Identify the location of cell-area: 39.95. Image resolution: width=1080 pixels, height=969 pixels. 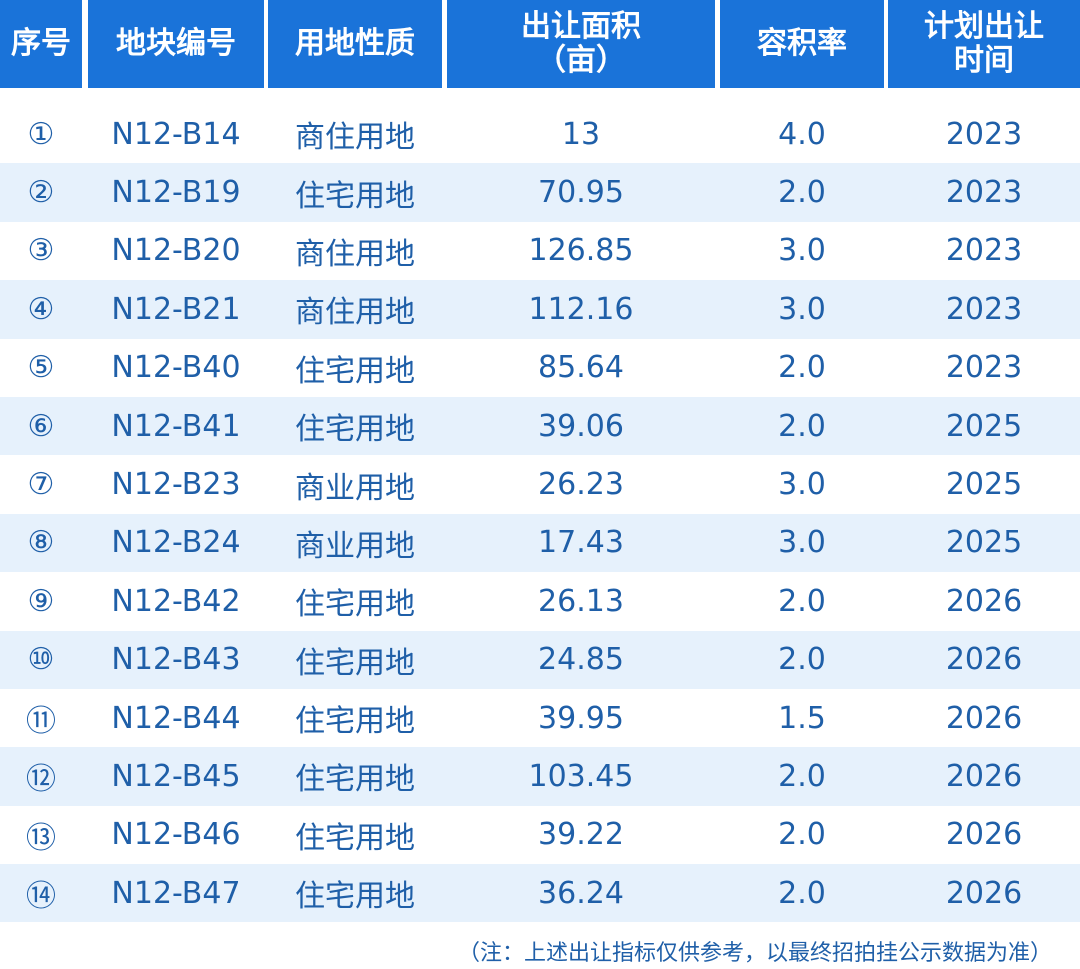
(581, 718).